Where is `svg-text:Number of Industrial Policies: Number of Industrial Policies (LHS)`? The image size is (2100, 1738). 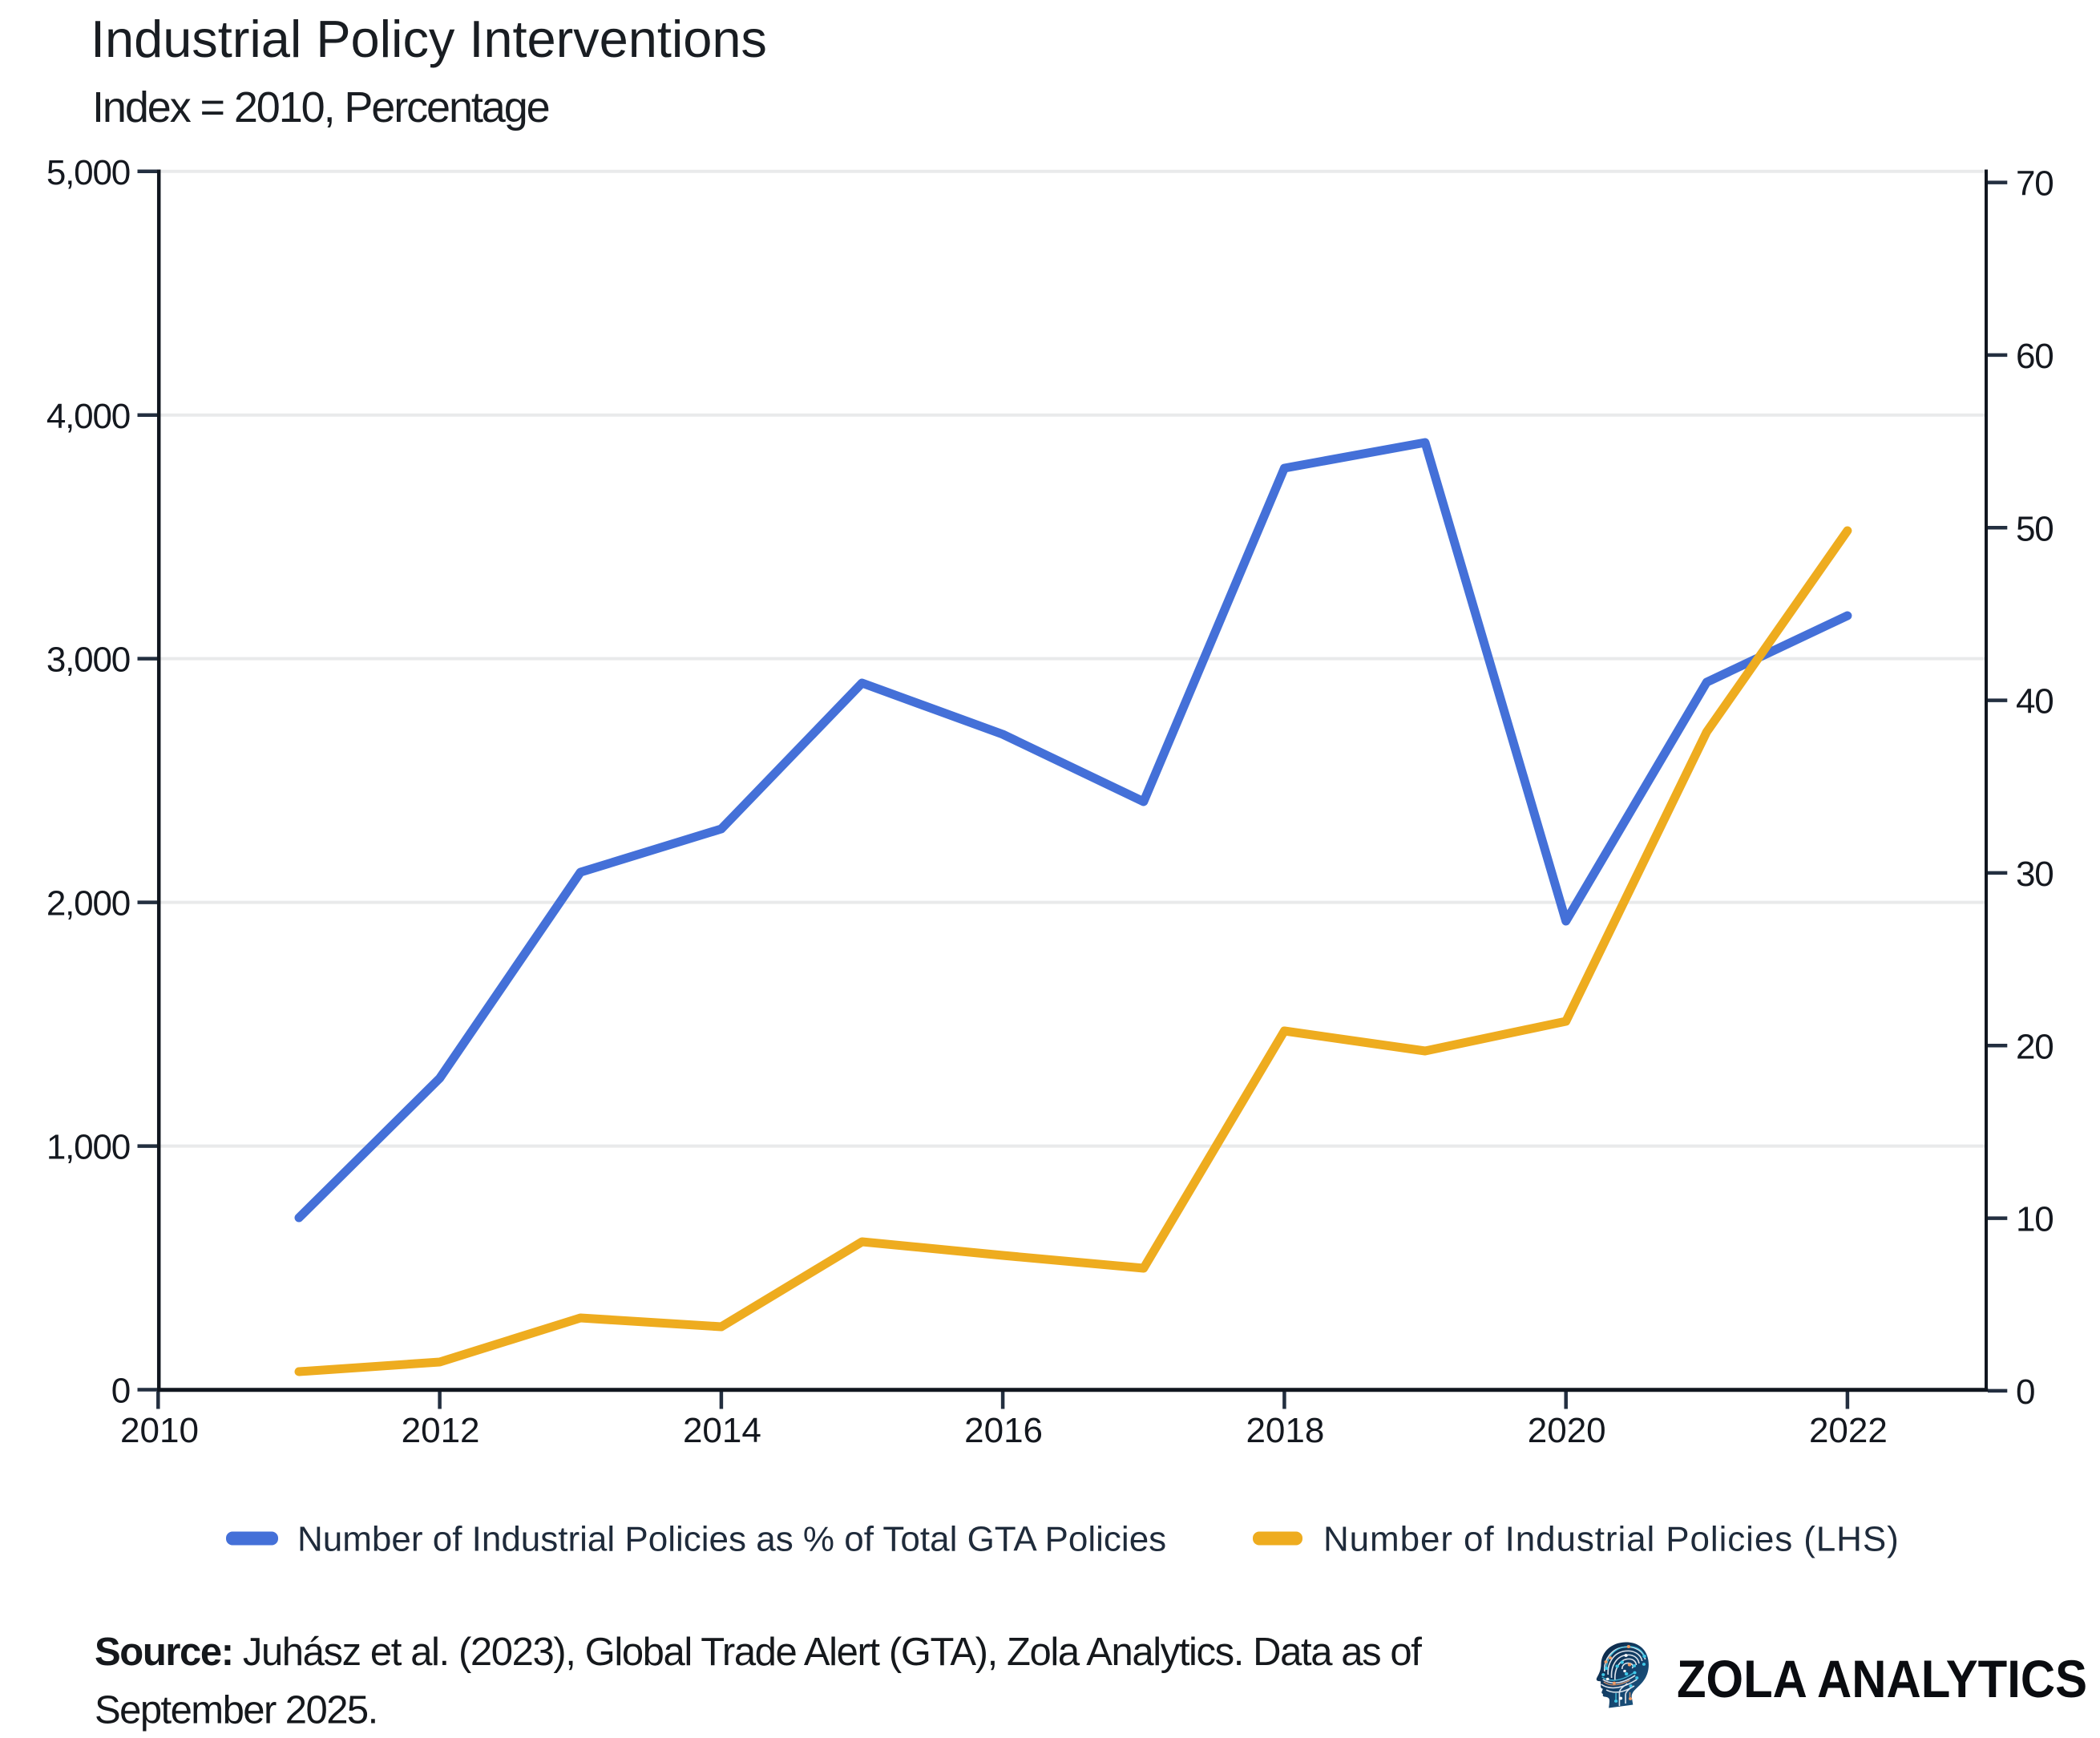
svg-text:Number of Industrial Policies: Number of Industrial Policies (LHS) is located at coordinates (1611, 1539).